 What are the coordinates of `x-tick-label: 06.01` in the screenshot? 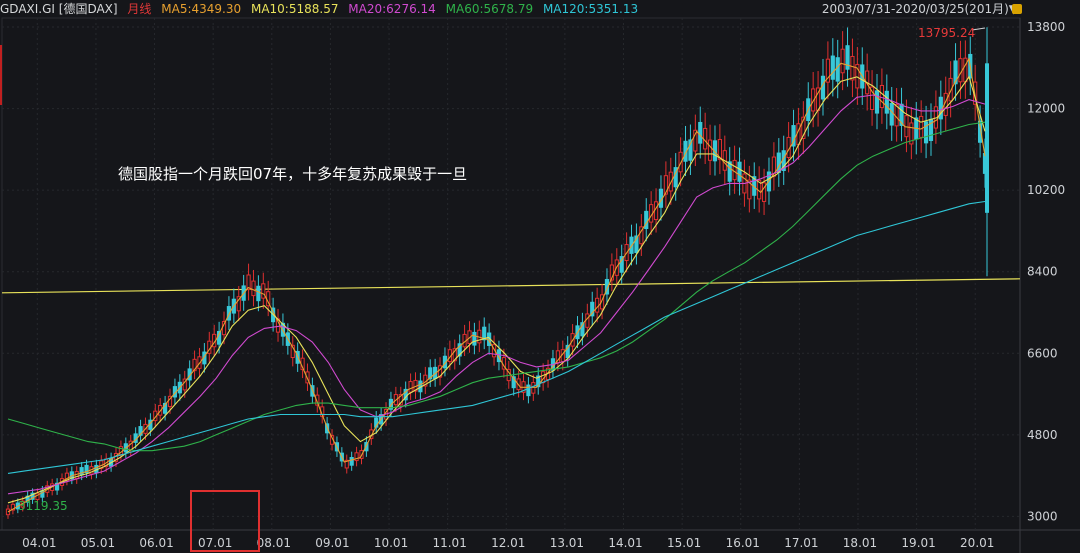 It's located at (156, 543).